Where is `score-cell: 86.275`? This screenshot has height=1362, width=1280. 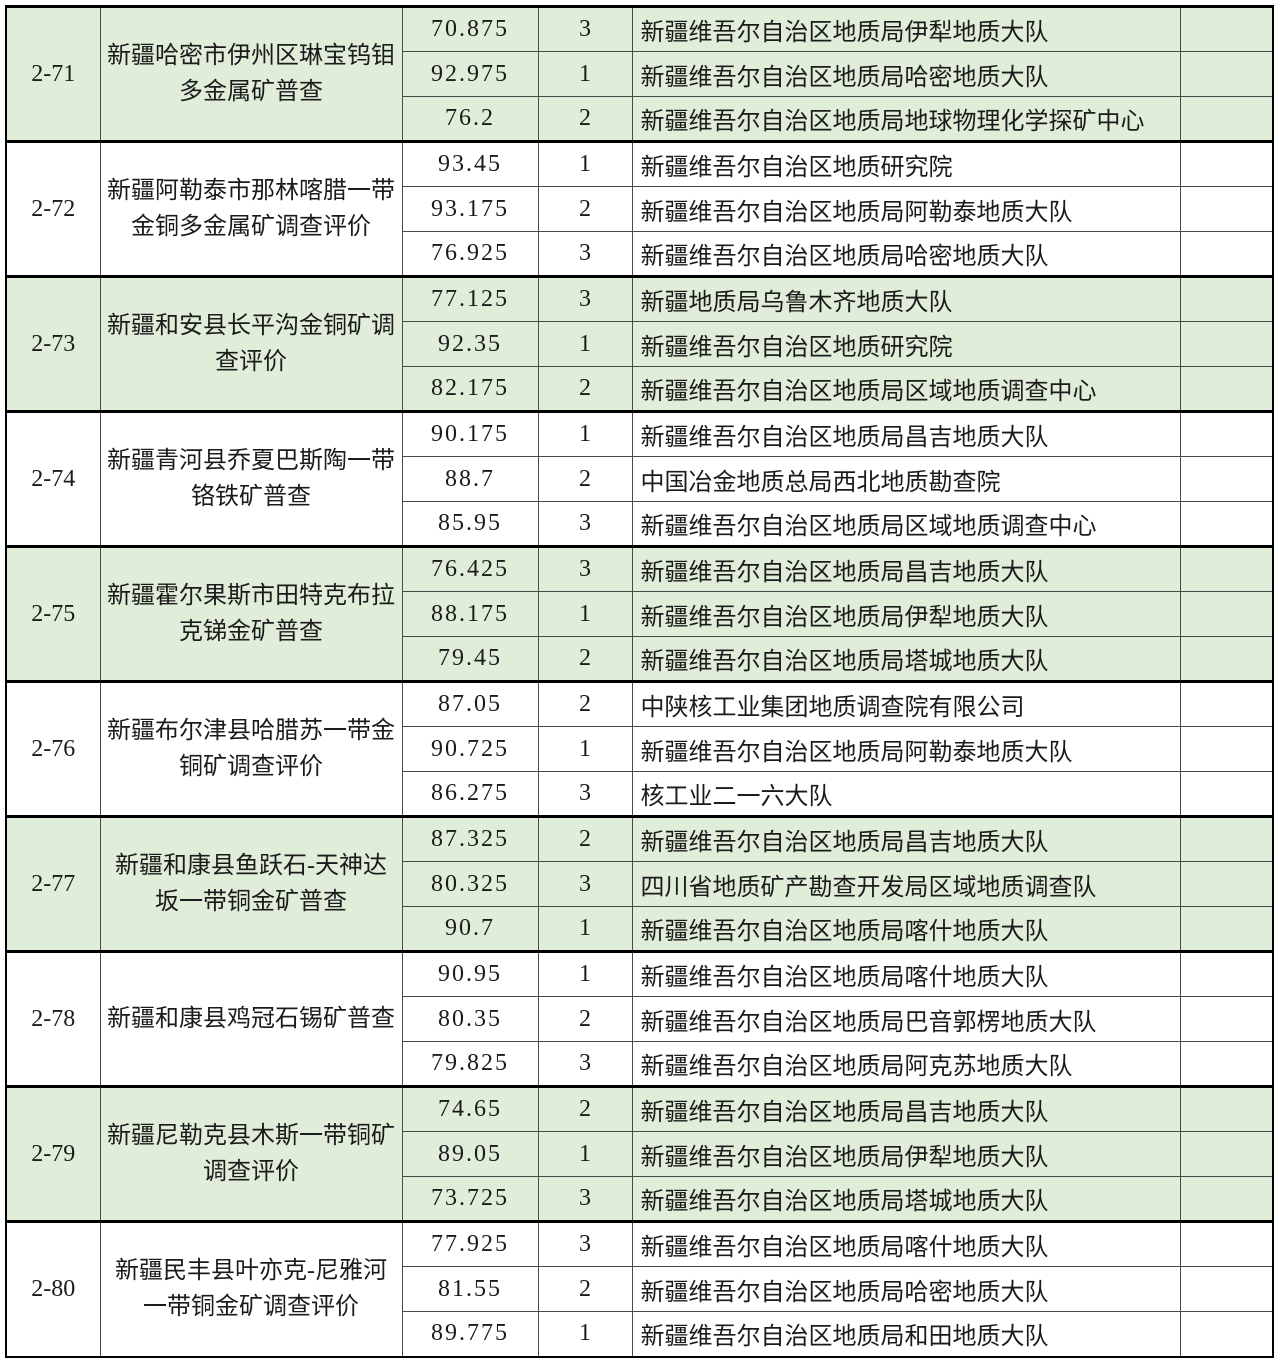 score-cell: 86.275 is located at coordinates (470, 794).